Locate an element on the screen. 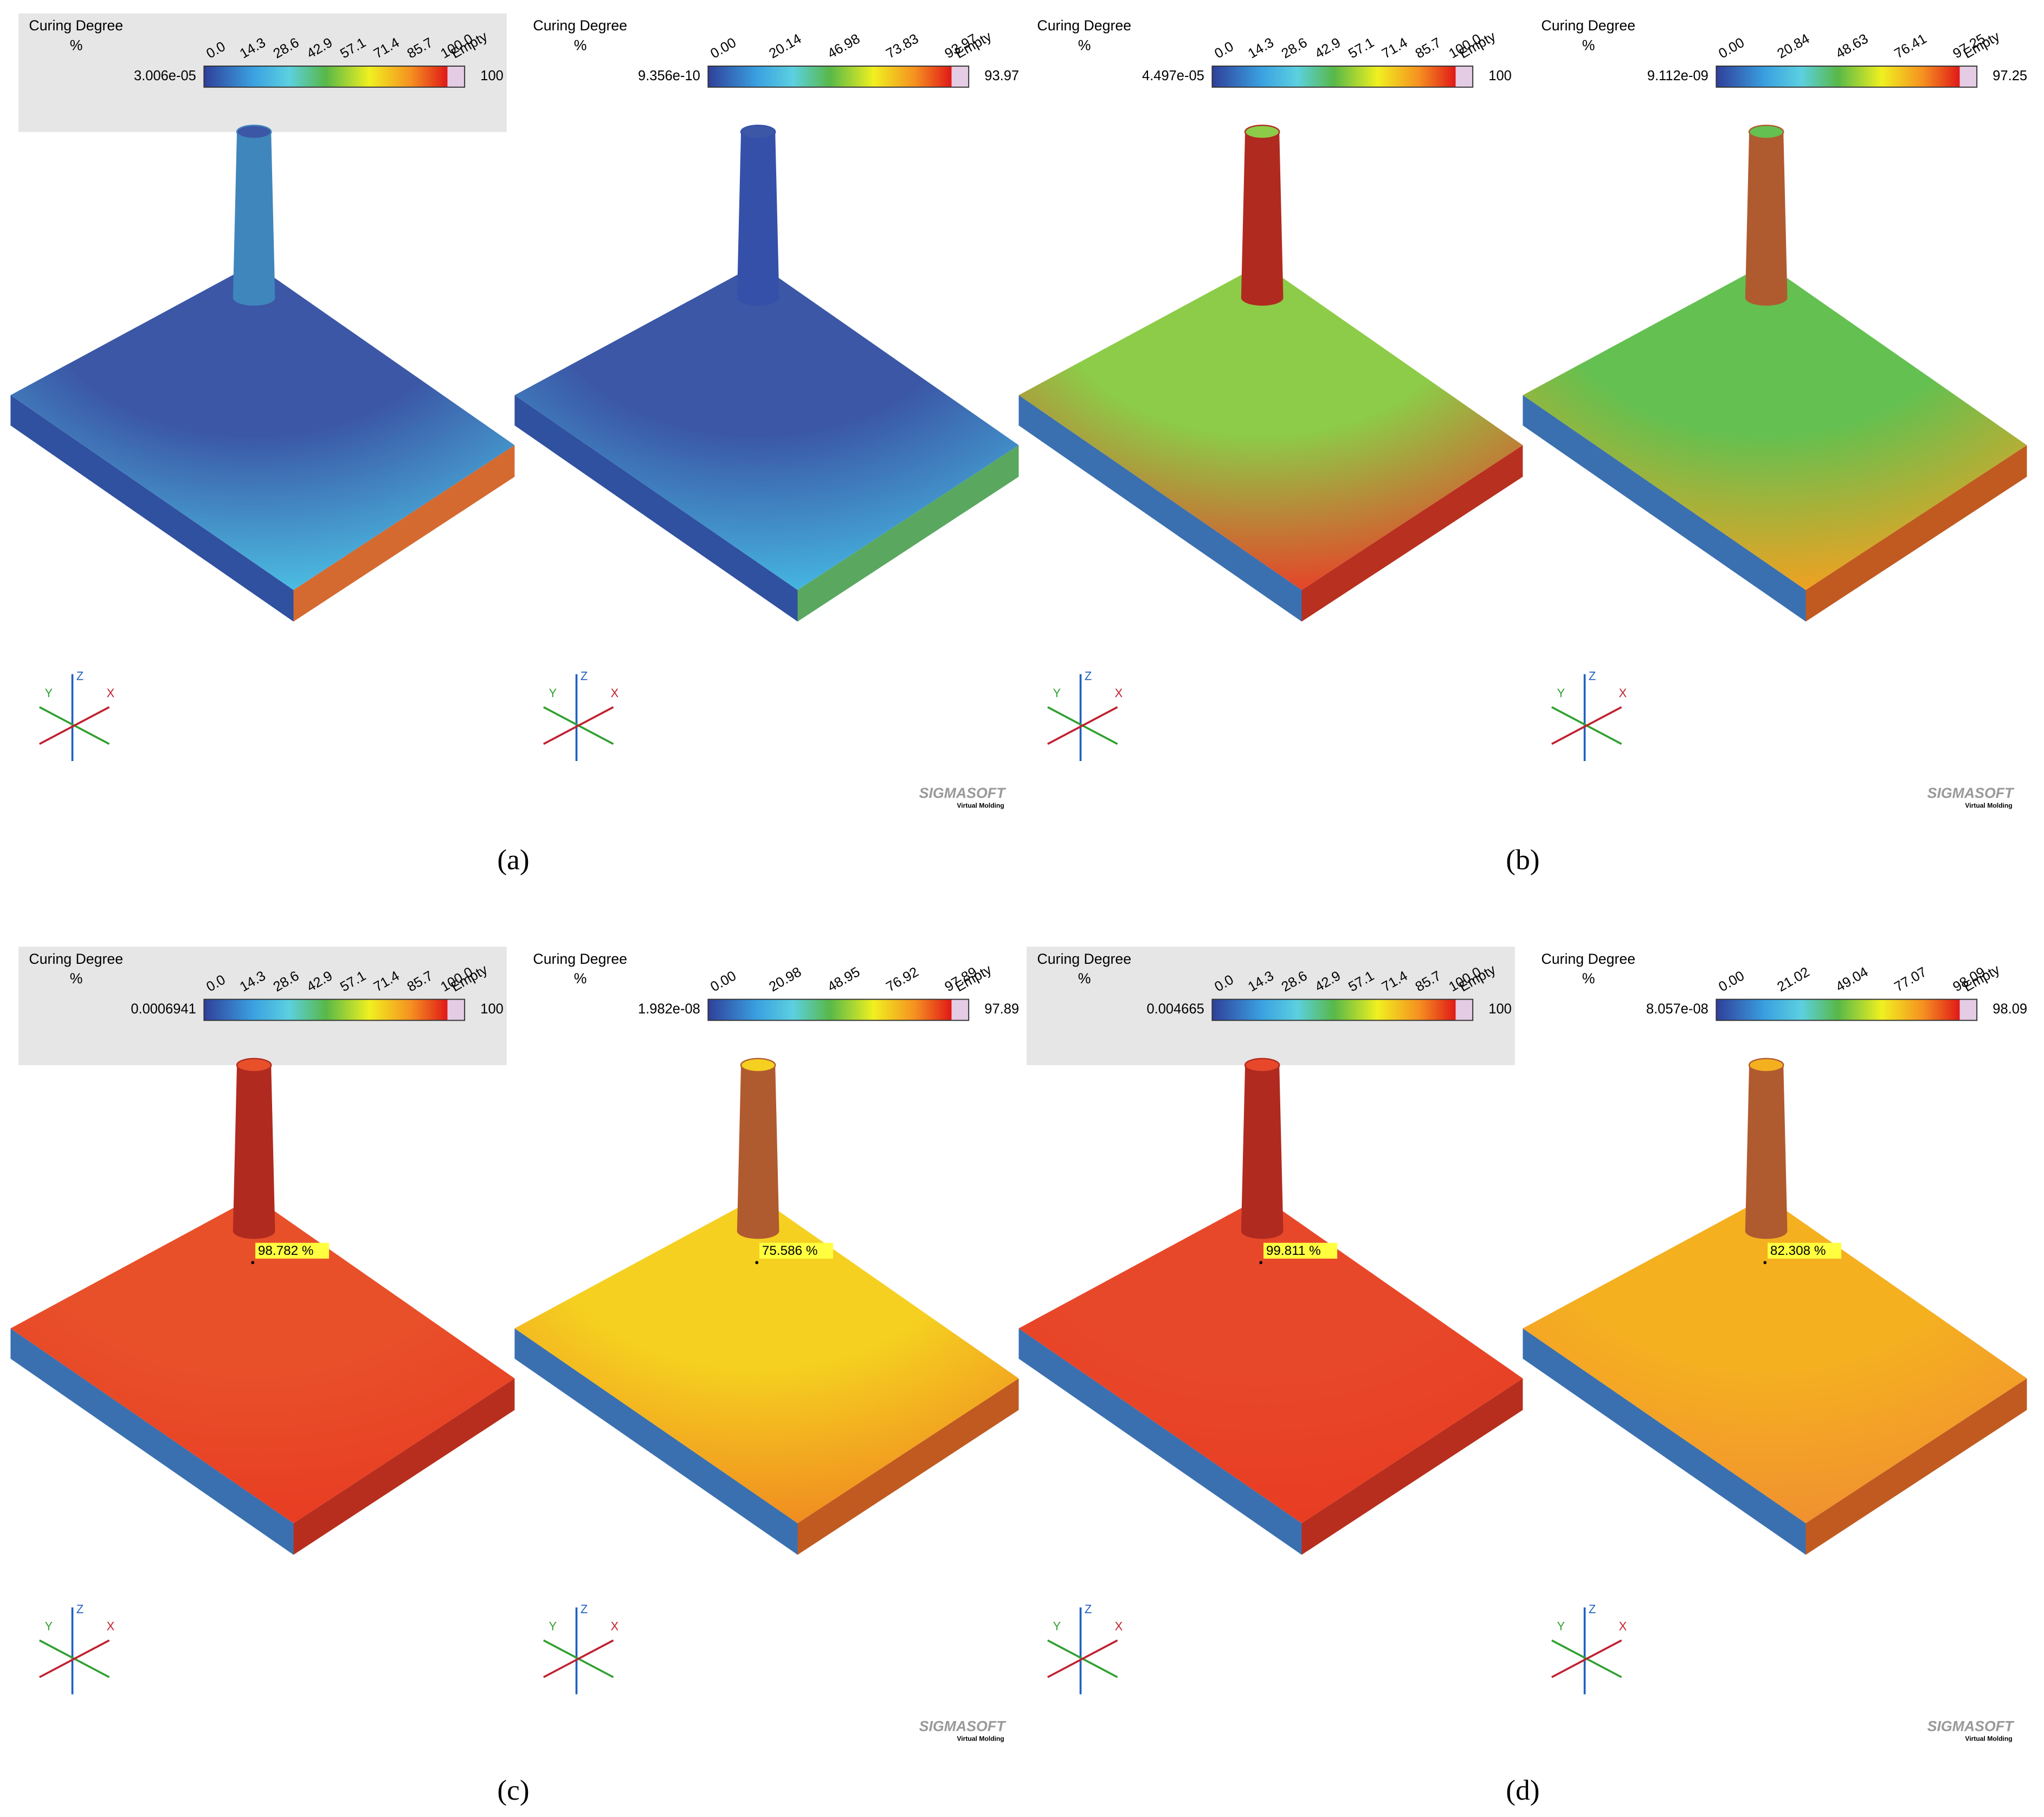  legend-max: 97.25 is located at coordinates (2010, 75).